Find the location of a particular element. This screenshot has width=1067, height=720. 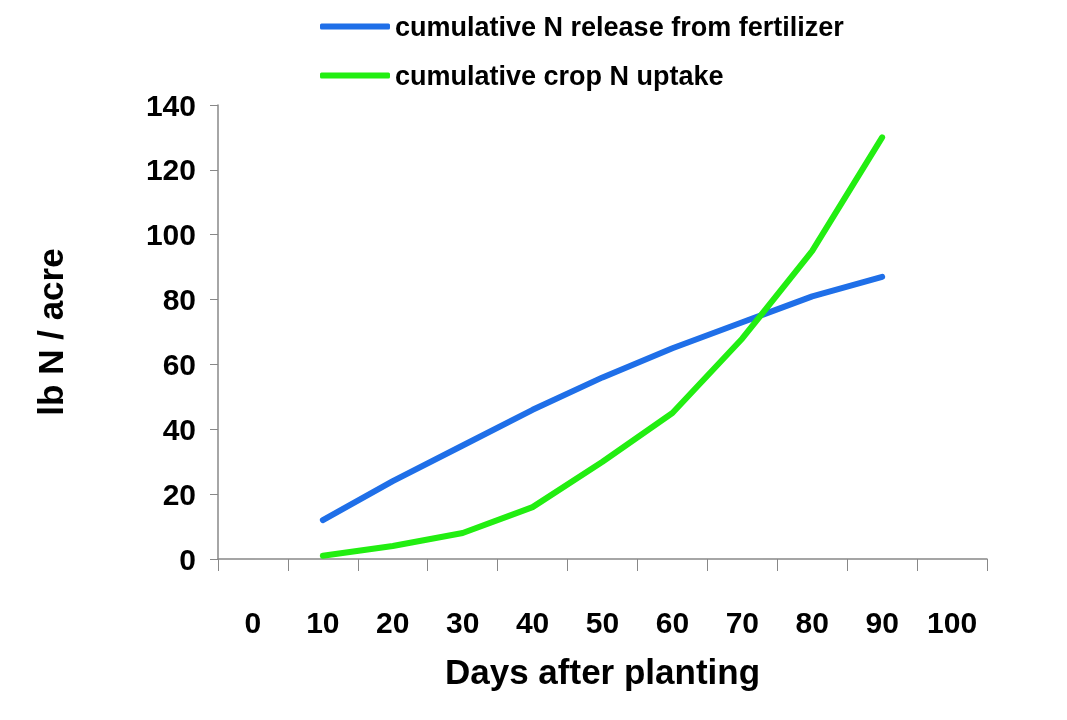

y-tick-label: 0 is located at coordinates (187, 559).